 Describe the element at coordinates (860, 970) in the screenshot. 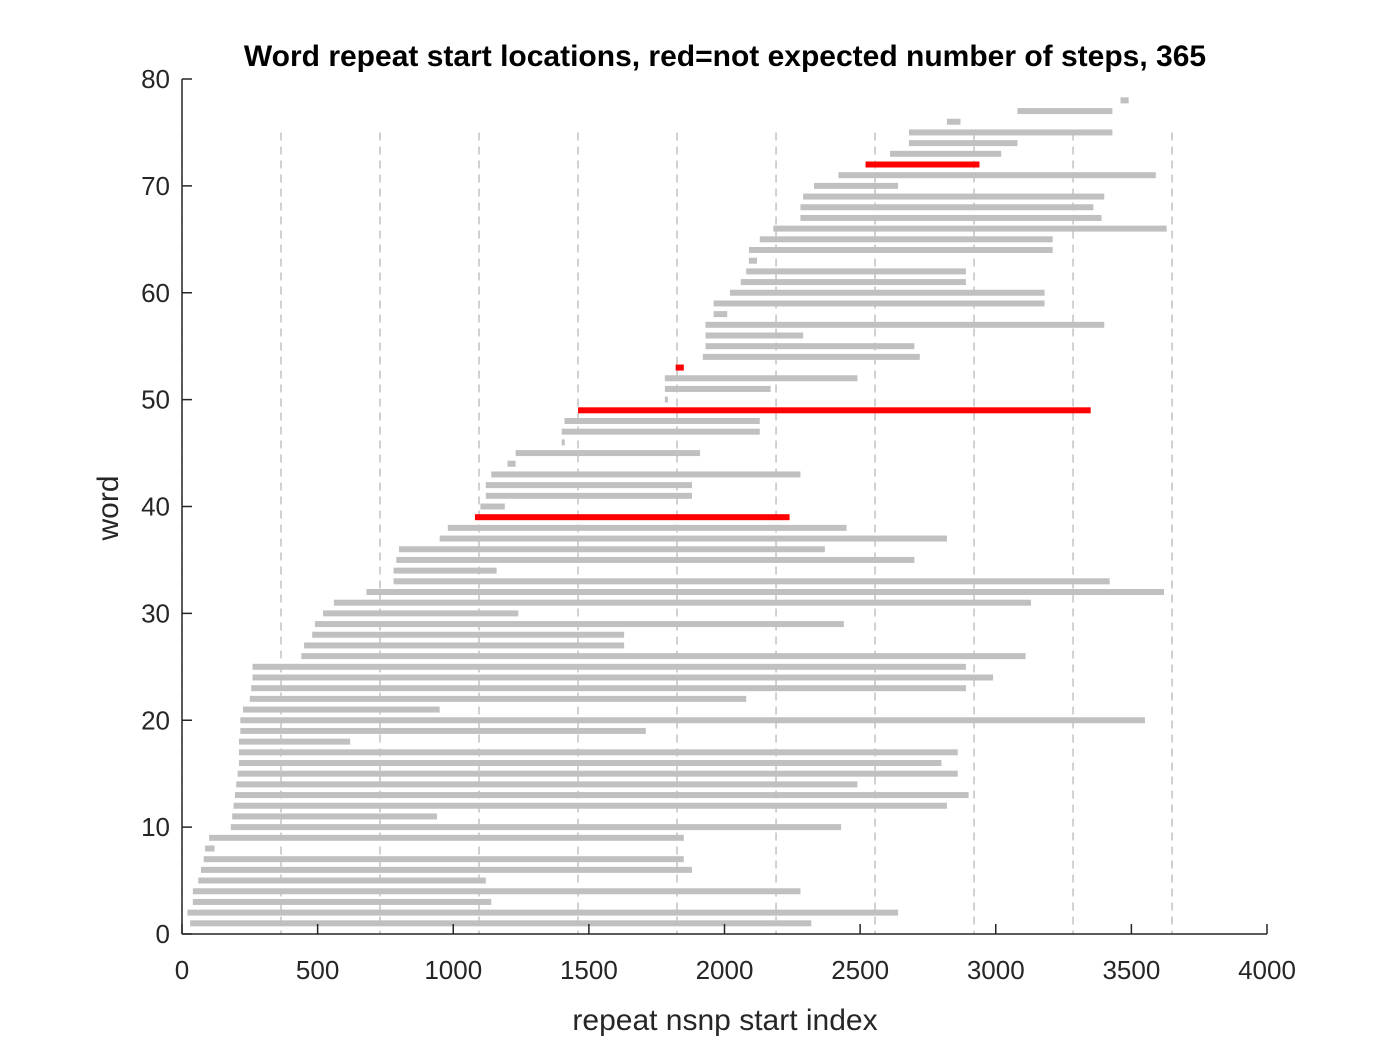

I see `x-tick-label: 2500` at that location.